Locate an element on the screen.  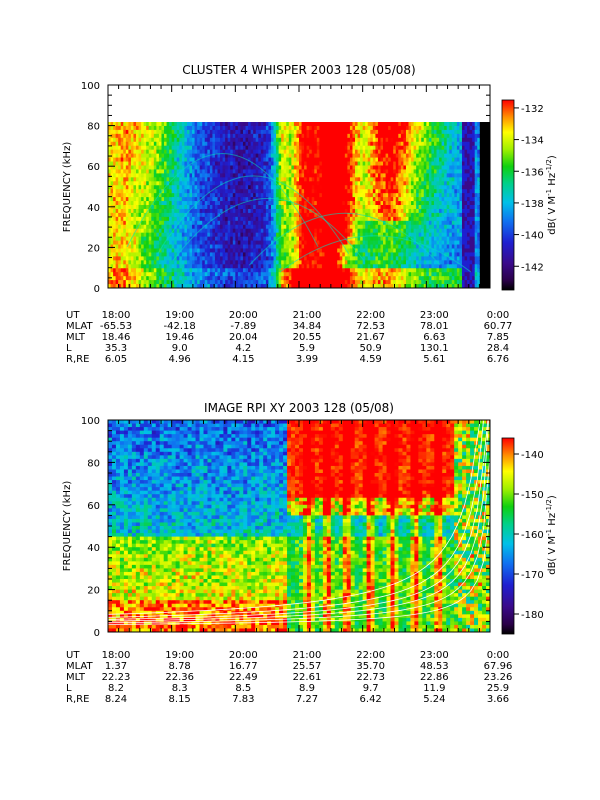
ephemeris-value: 130.1 is located at coordinates (434, 348).